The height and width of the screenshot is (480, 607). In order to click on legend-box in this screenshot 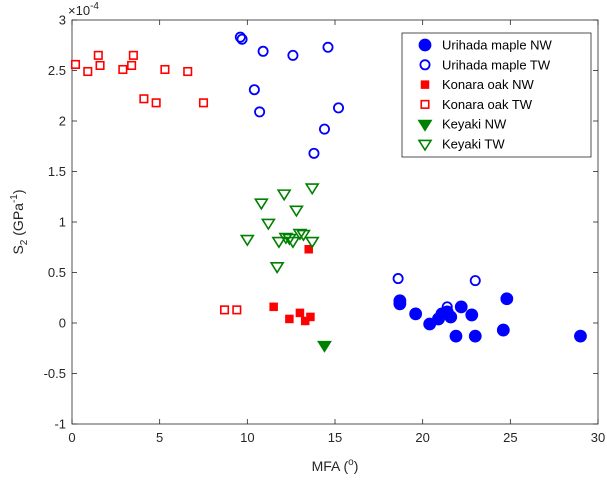, I will do `click(496, 95)`.